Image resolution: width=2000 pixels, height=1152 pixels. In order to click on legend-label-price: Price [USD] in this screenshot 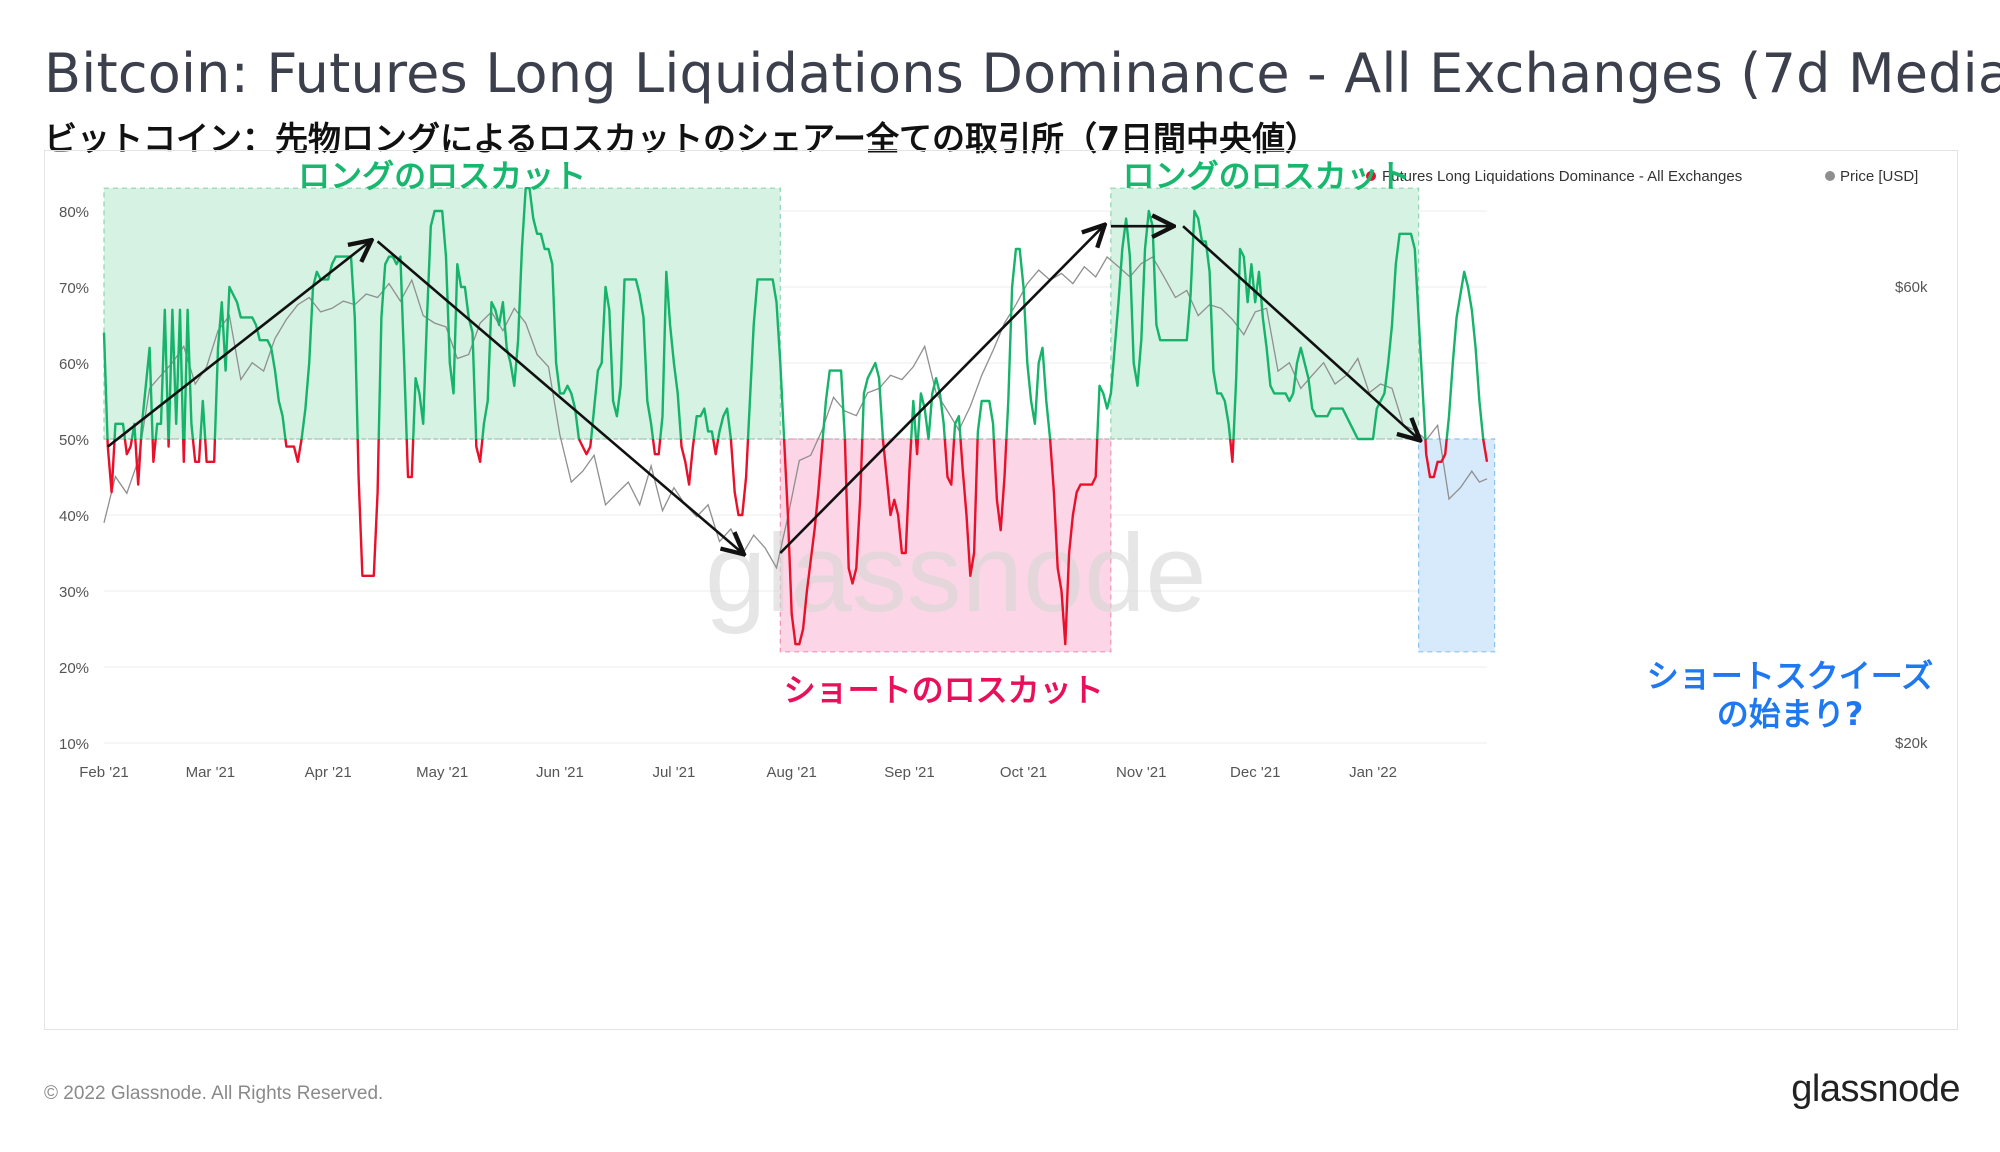, I will do `click(1879, 176)`.